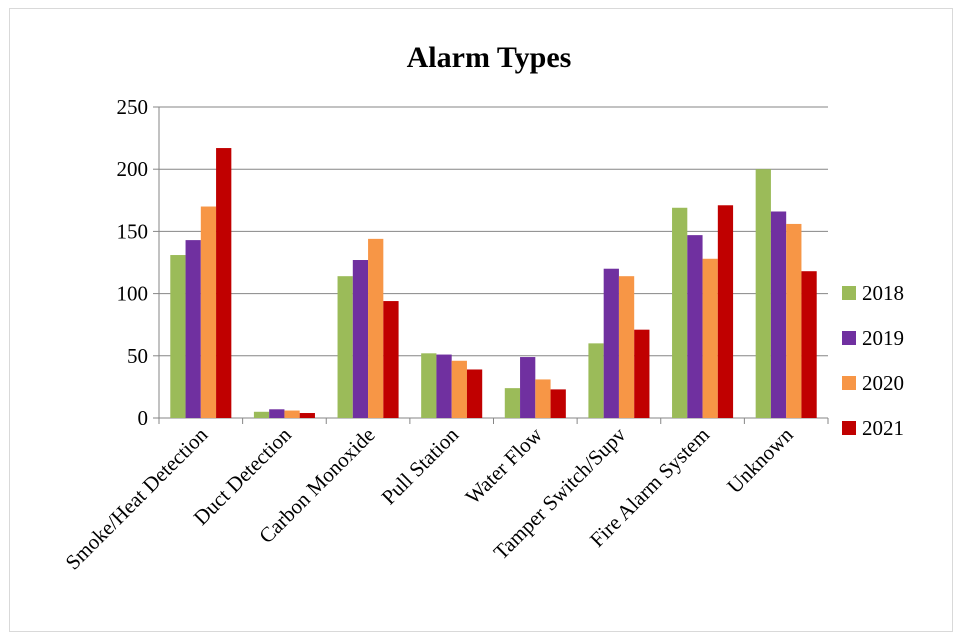 The image size is (956, 635). I want to click on legend-label: 2020, so click(883, 383).